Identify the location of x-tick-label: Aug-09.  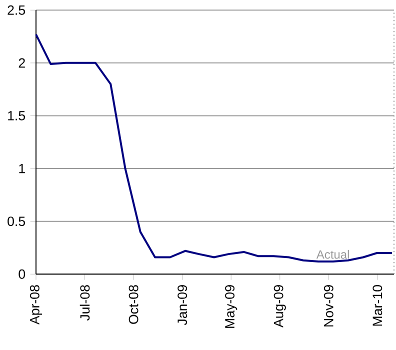
(280, 306).